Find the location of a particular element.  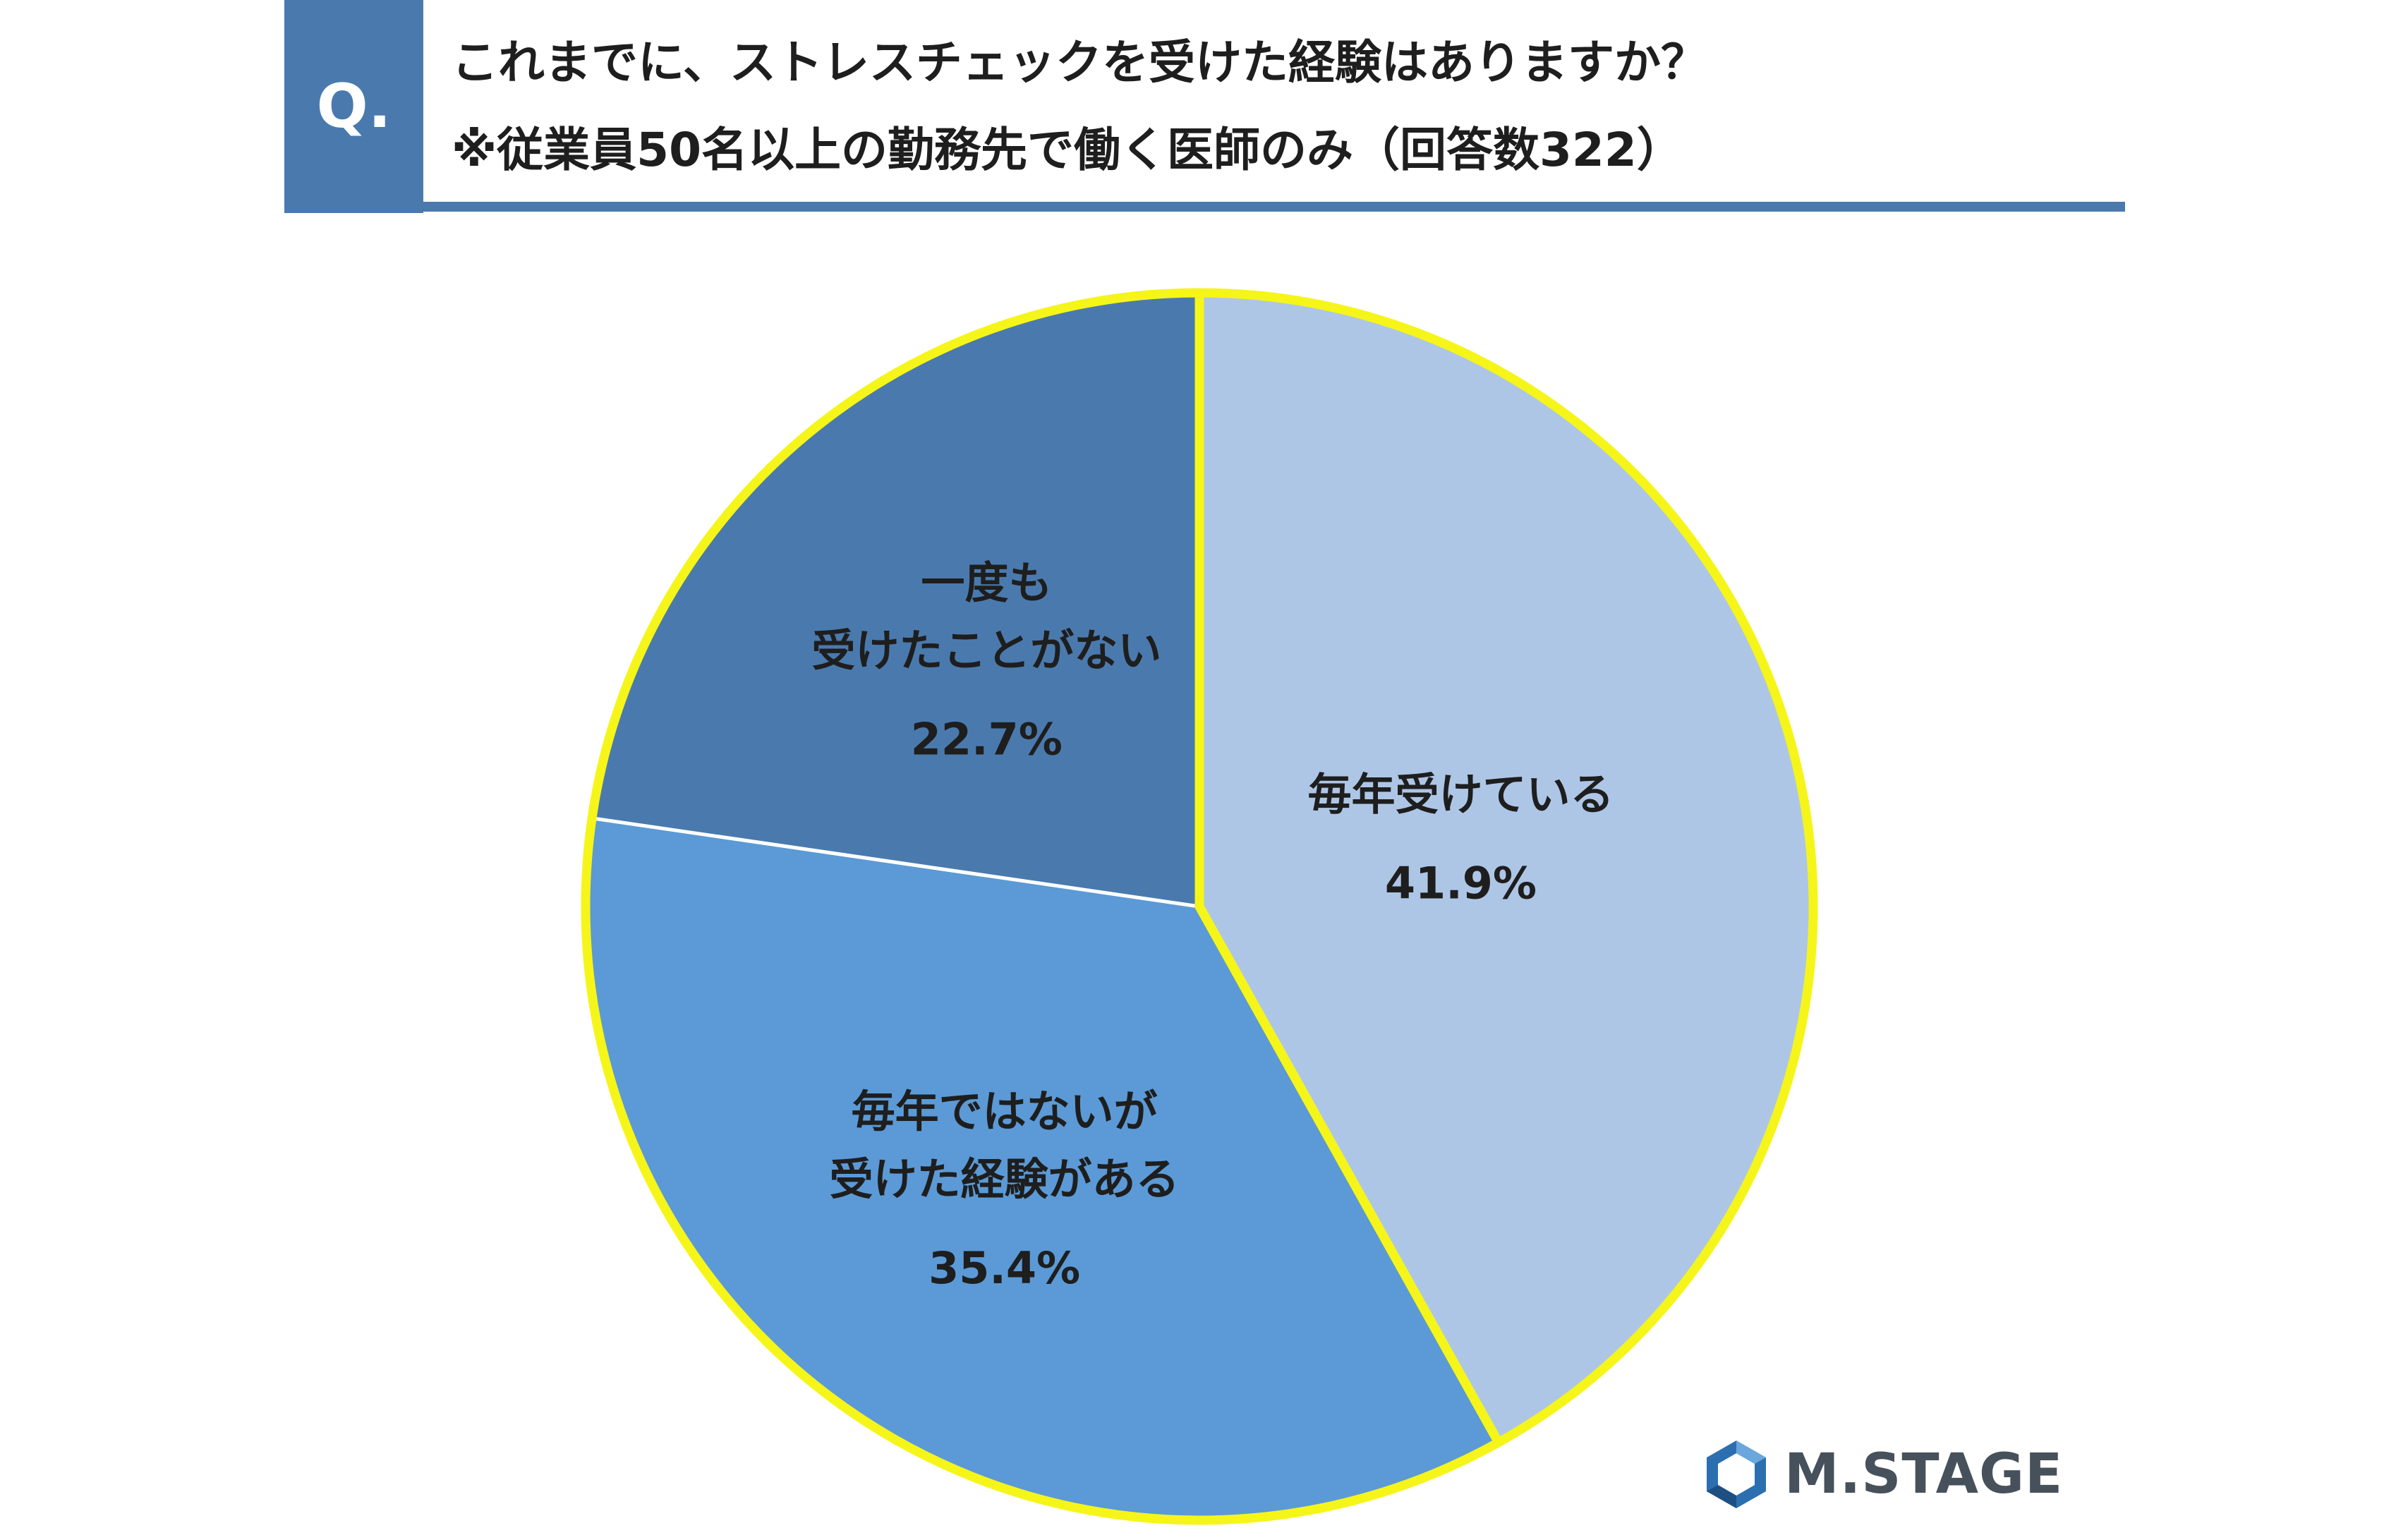

mstage-logo-icon is located at coordinates (1737, 1474).